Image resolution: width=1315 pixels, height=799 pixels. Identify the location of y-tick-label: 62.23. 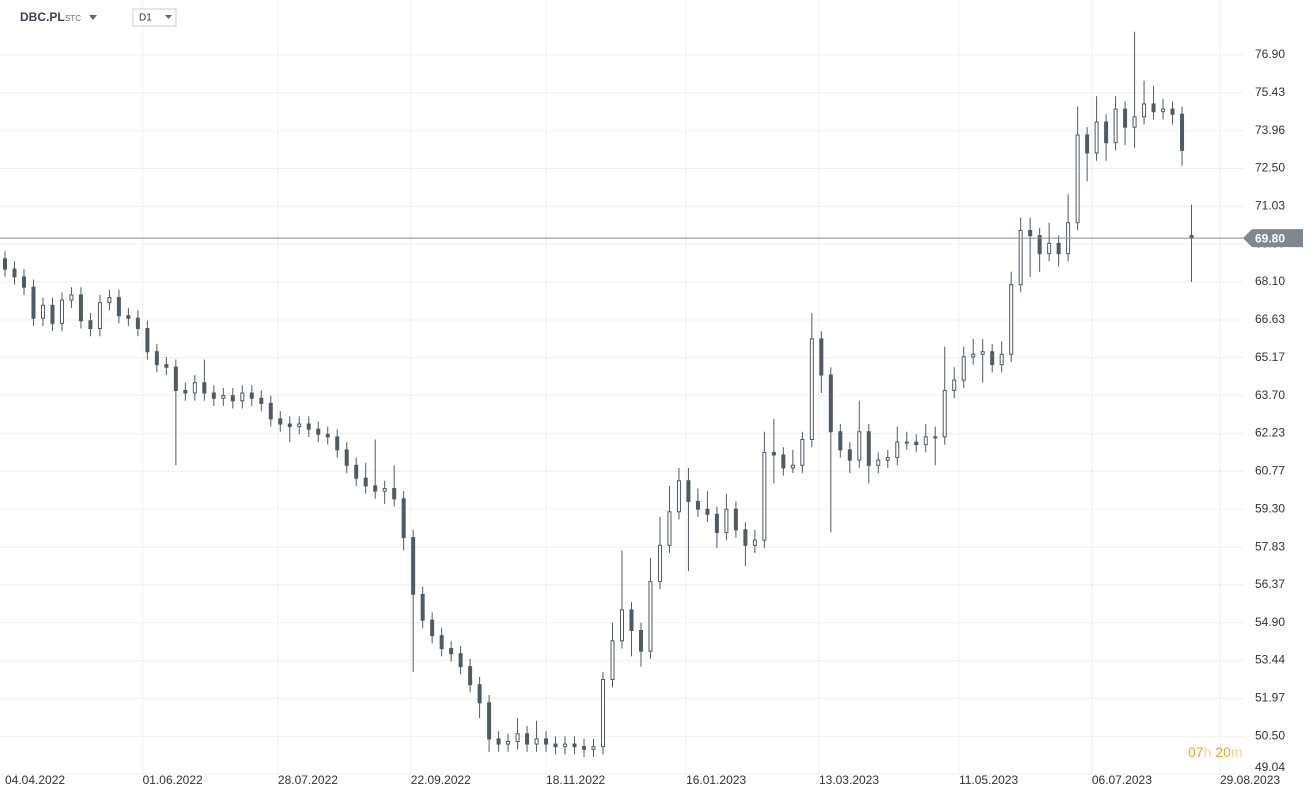
(1270, 433).